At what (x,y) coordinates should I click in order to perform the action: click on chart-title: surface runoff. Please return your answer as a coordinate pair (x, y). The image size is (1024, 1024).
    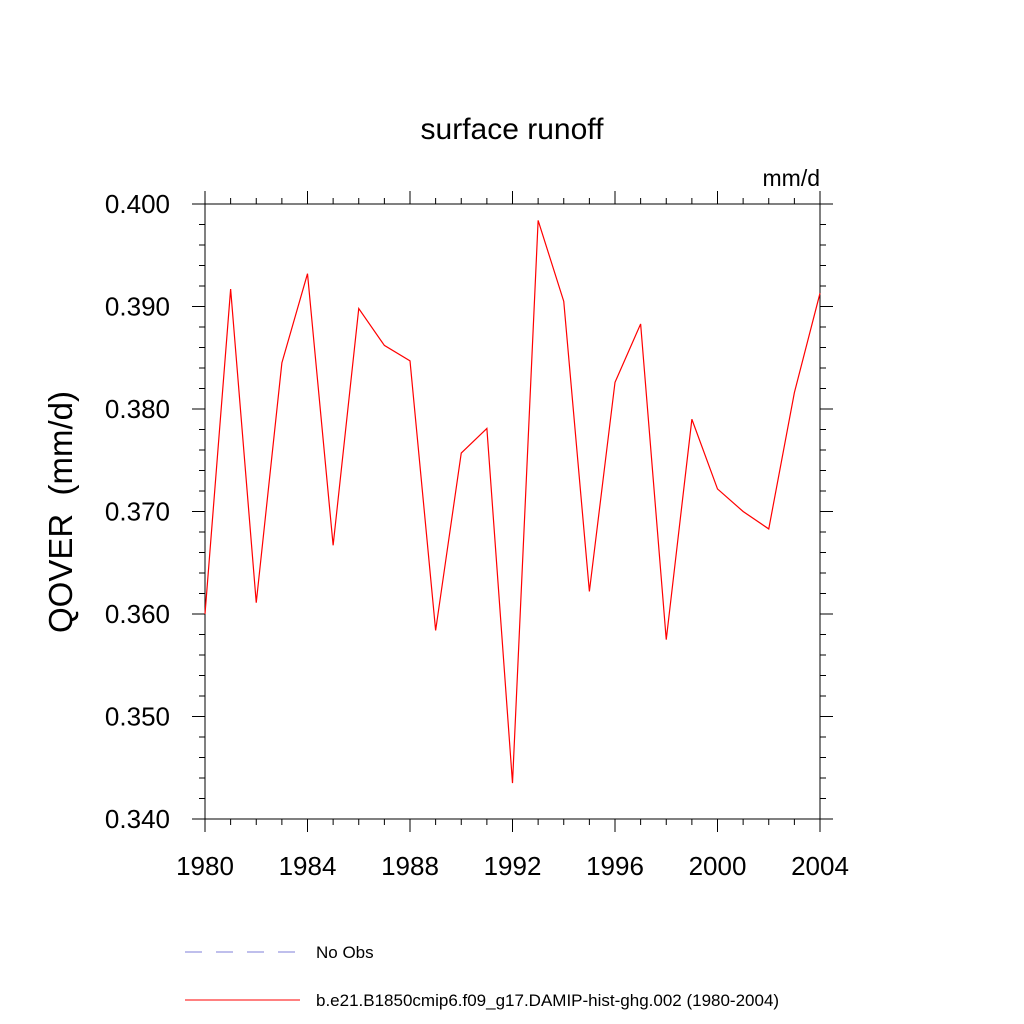
    Looking at the image, I should click on (513, 129).